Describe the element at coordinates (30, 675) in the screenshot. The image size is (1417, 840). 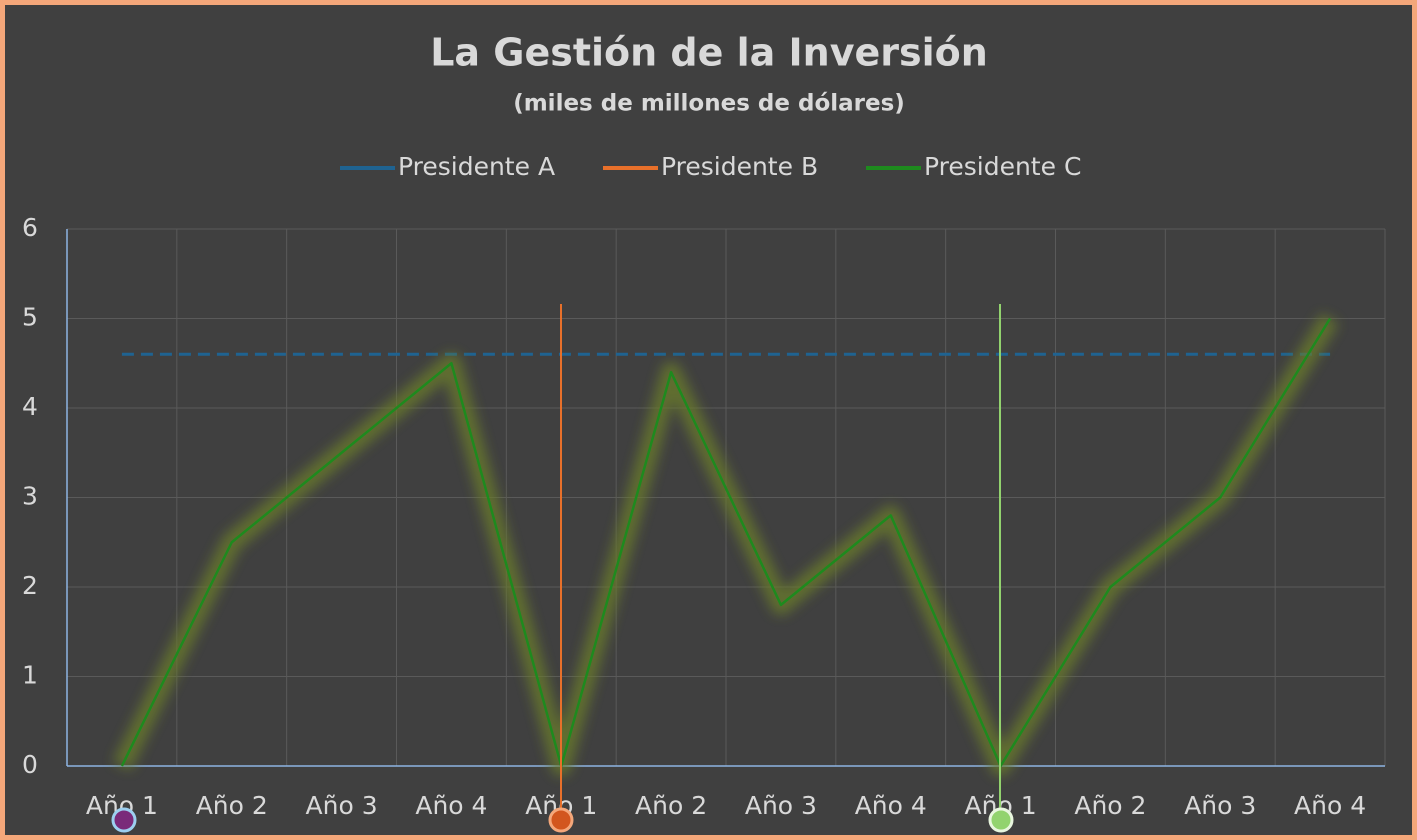
I see `y-tick-label: 1` at that location.